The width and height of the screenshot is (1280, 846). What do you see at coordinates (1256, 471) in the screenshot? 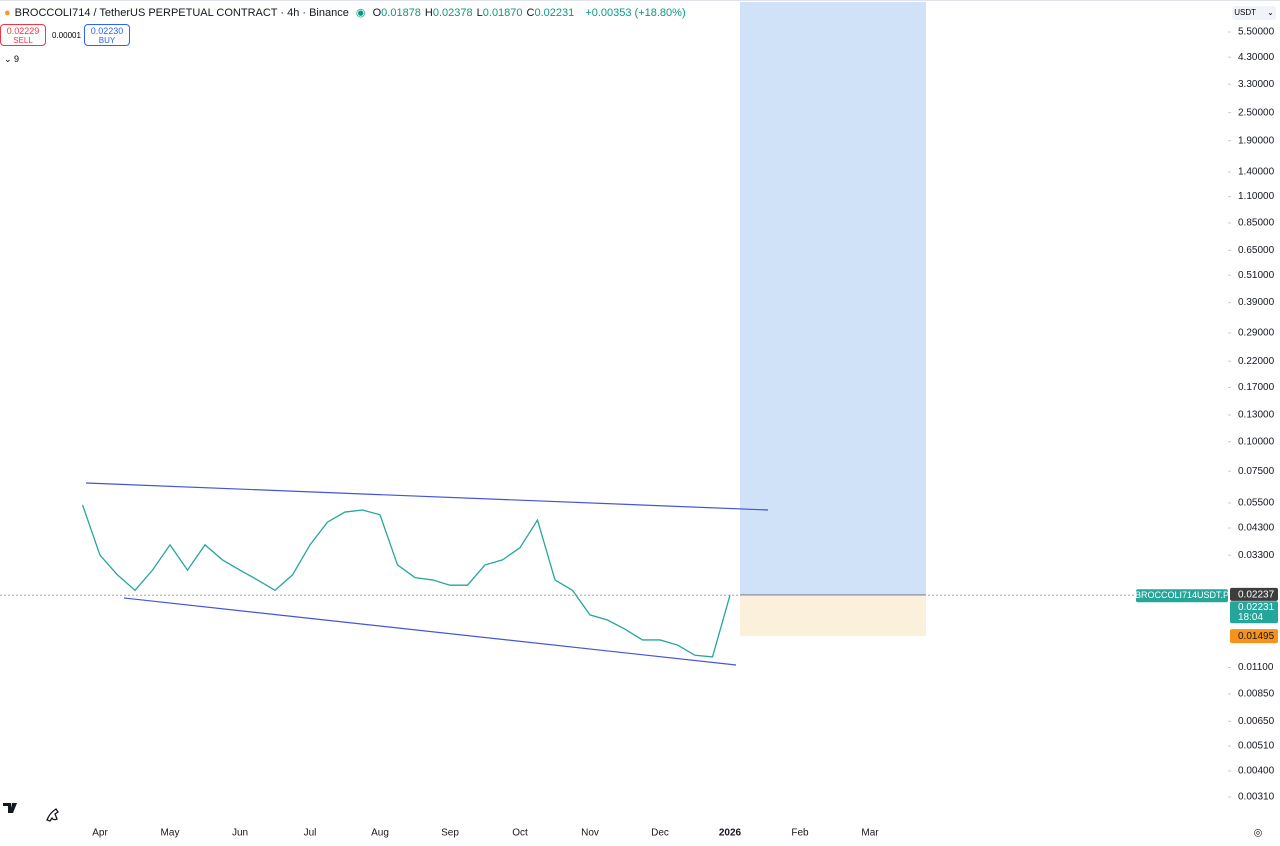
I see `y-tick-label: 0.07500` at bounding box center [1256, 471].